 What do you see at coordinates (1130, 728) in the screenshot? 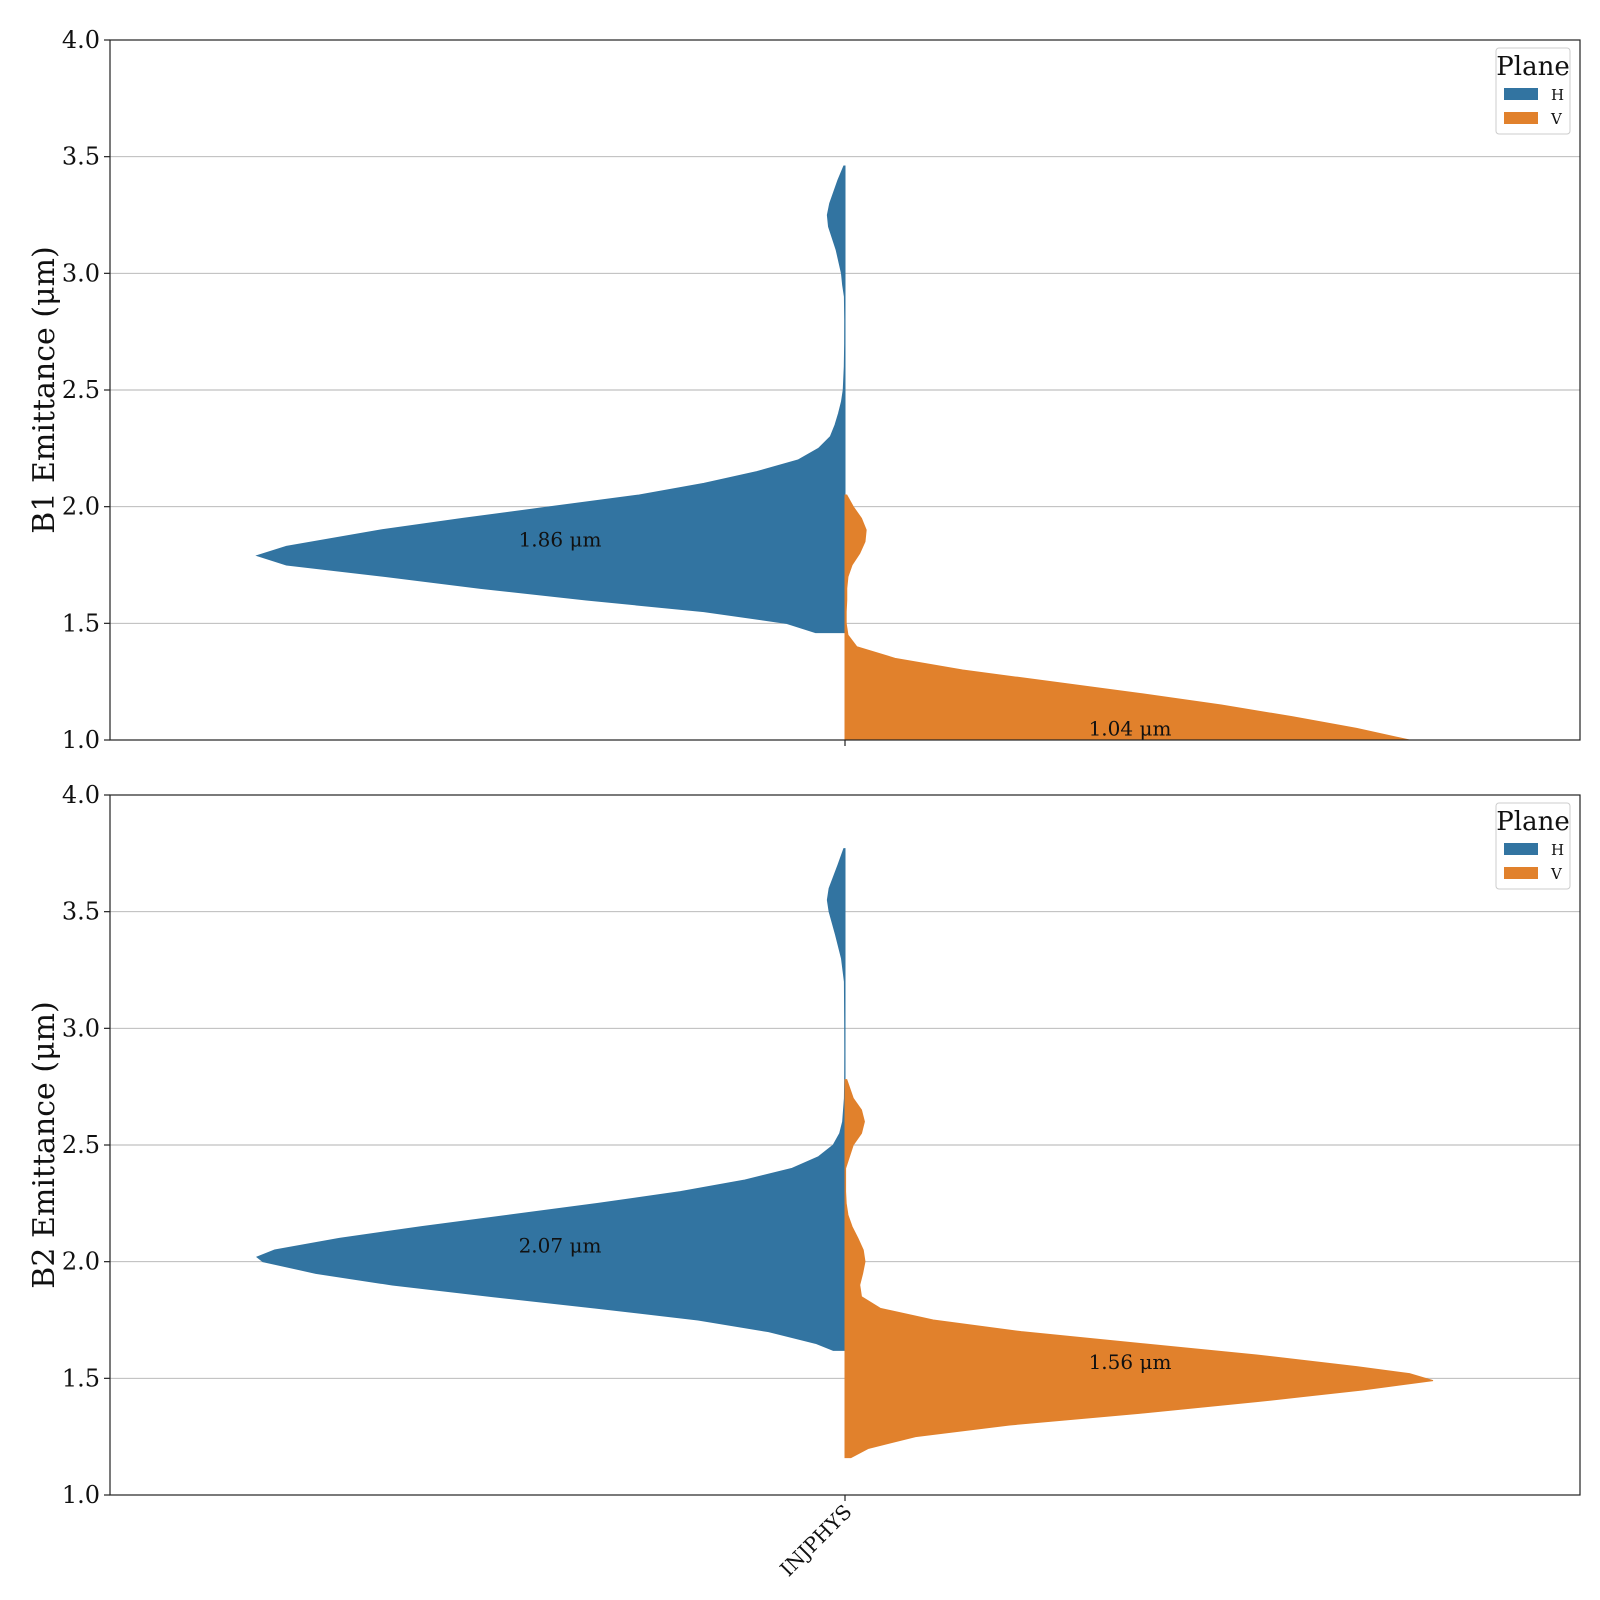
I see `median-label-v: 1.04 μm` at bounding box center [1130, 728].